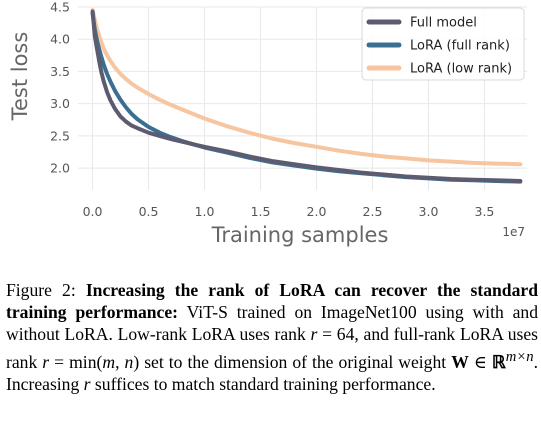  I want to click on caption-in: ∈, so click(480, 361).